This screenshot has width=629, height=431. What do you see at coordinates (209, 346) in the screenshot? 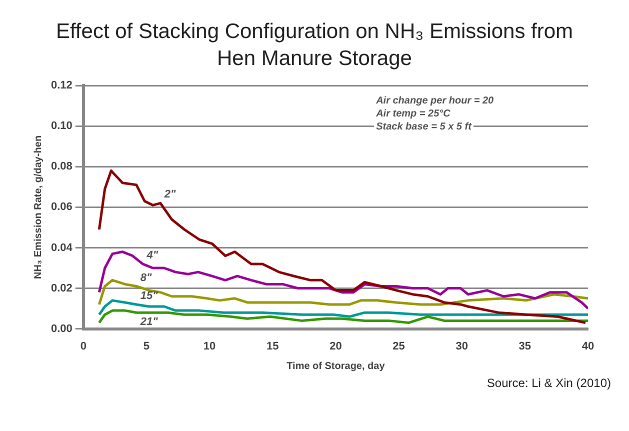
I see `x-tick-label: 10` at bounding box center [209, 346].